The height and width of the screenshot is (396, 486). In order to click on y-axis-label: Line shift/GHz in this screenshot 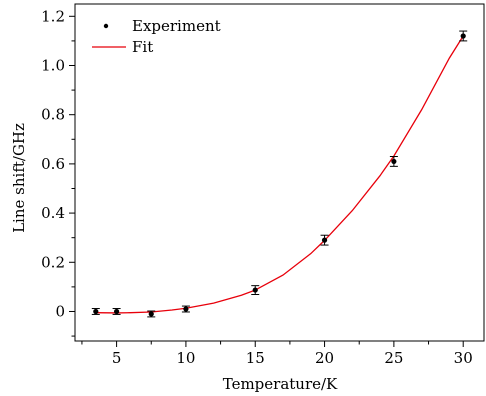, I will do `click(19, 178)`.